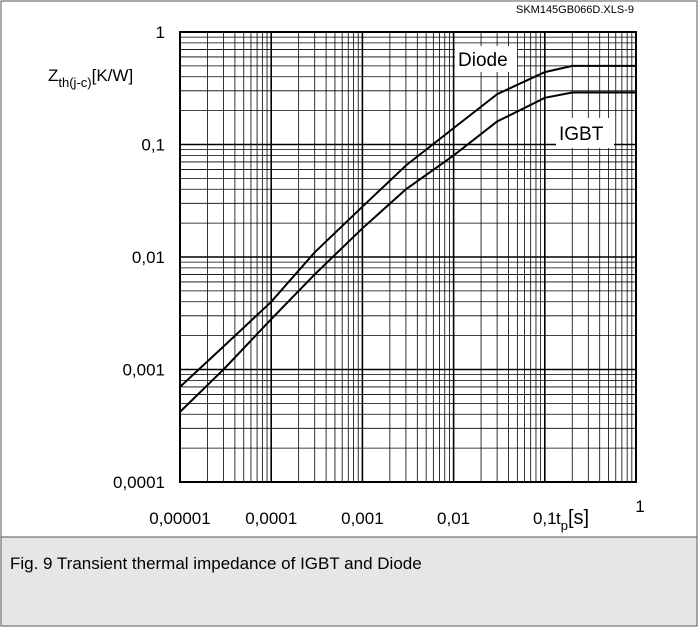 This screenshot has width=699, height=627. Describe the element at coordinates (578, 518) in the screenshot. I see `x-label-unit: [s]` at that location.